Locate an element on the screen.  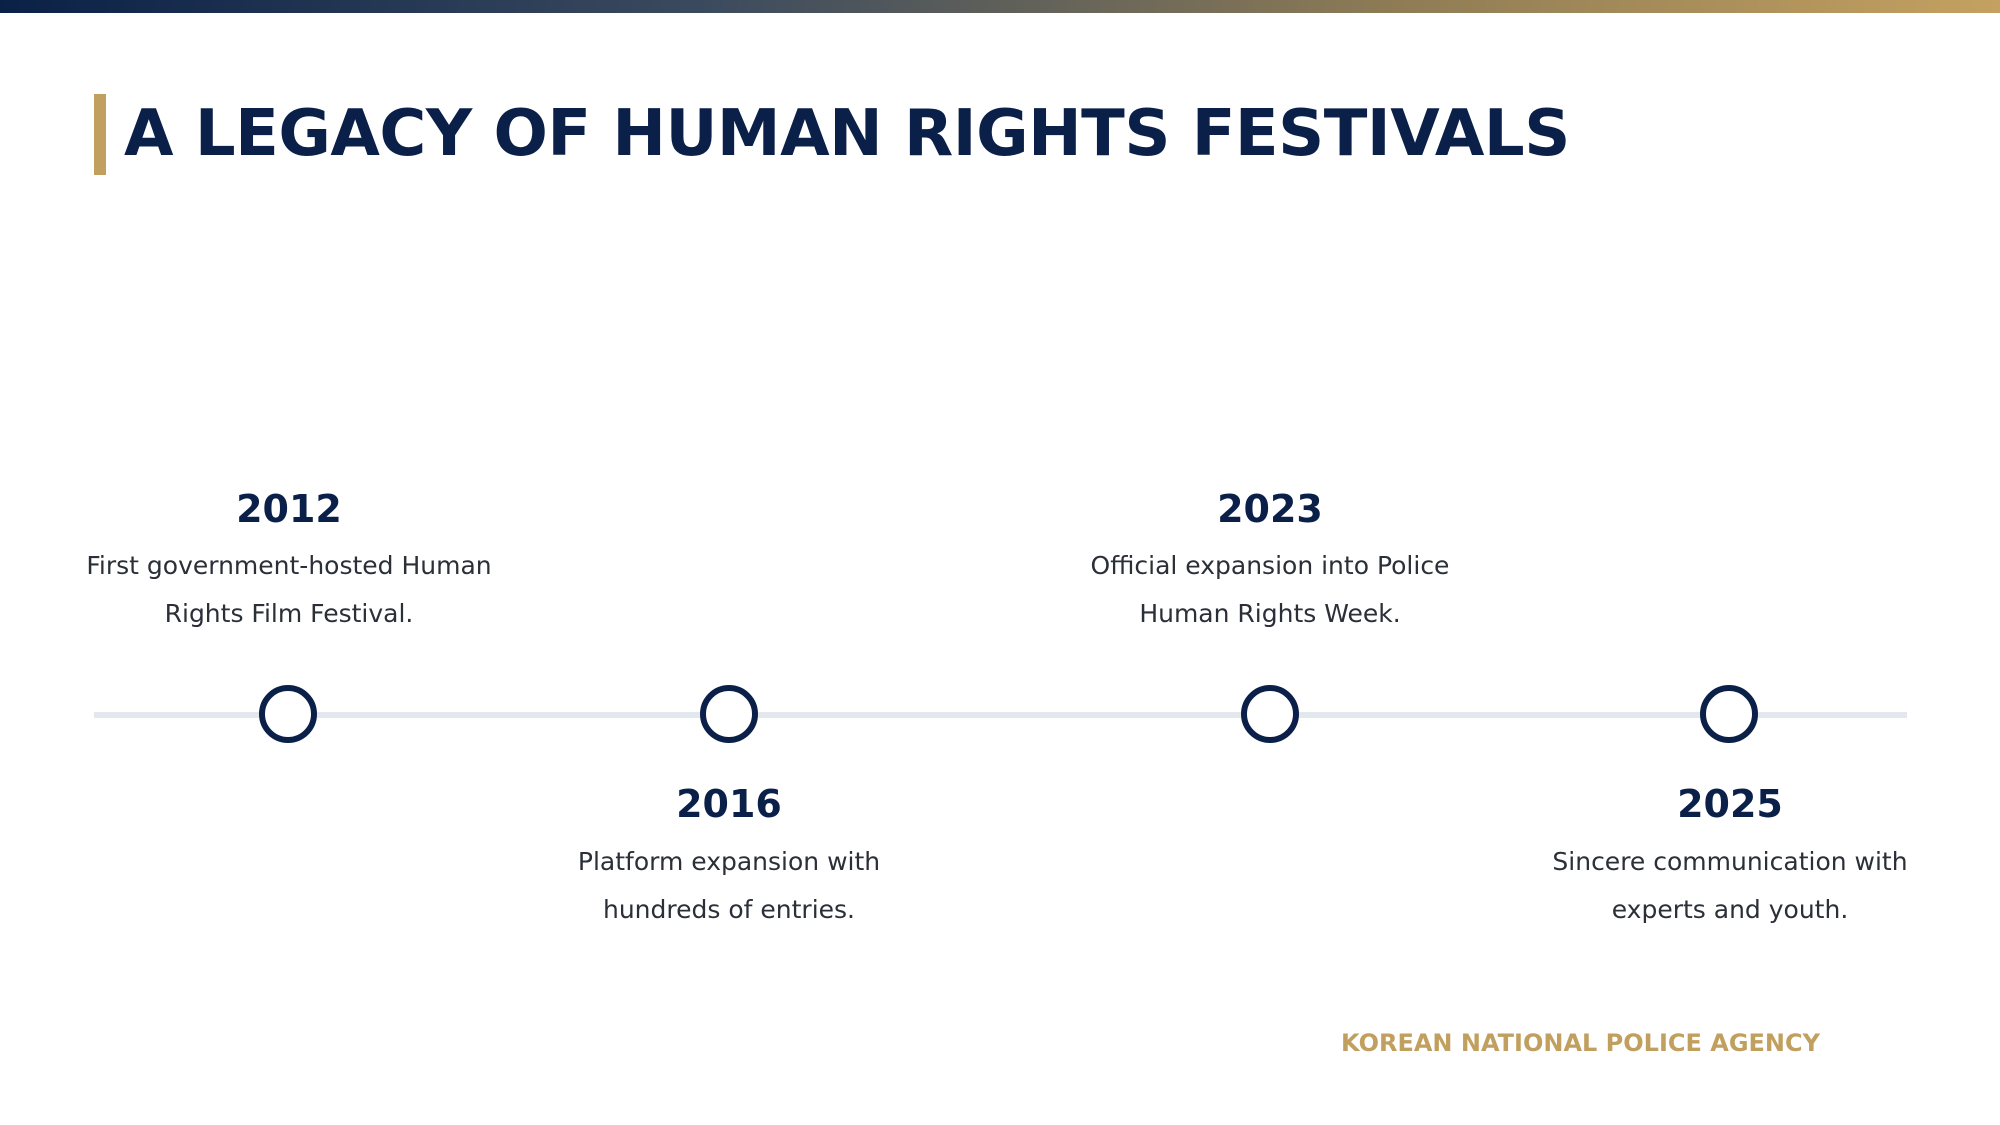
milestone-description-line: Platform expansion with is located at coordinates (729, 861).